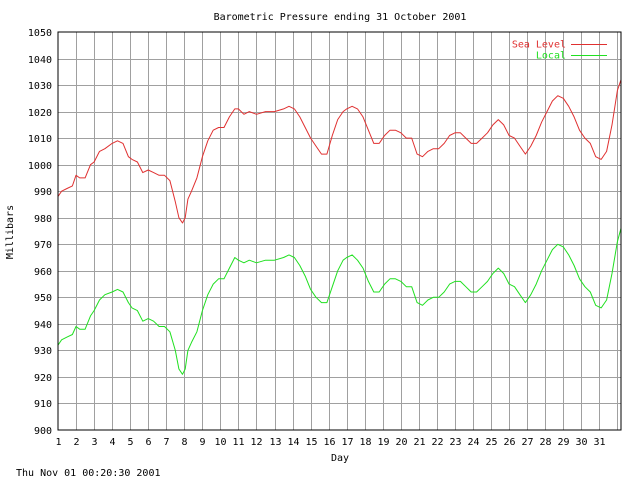 The image size is (640, 480). Describe the element at coordinates (238, 442) in the screenshot. I see `x-tick-label: 11` at that location.